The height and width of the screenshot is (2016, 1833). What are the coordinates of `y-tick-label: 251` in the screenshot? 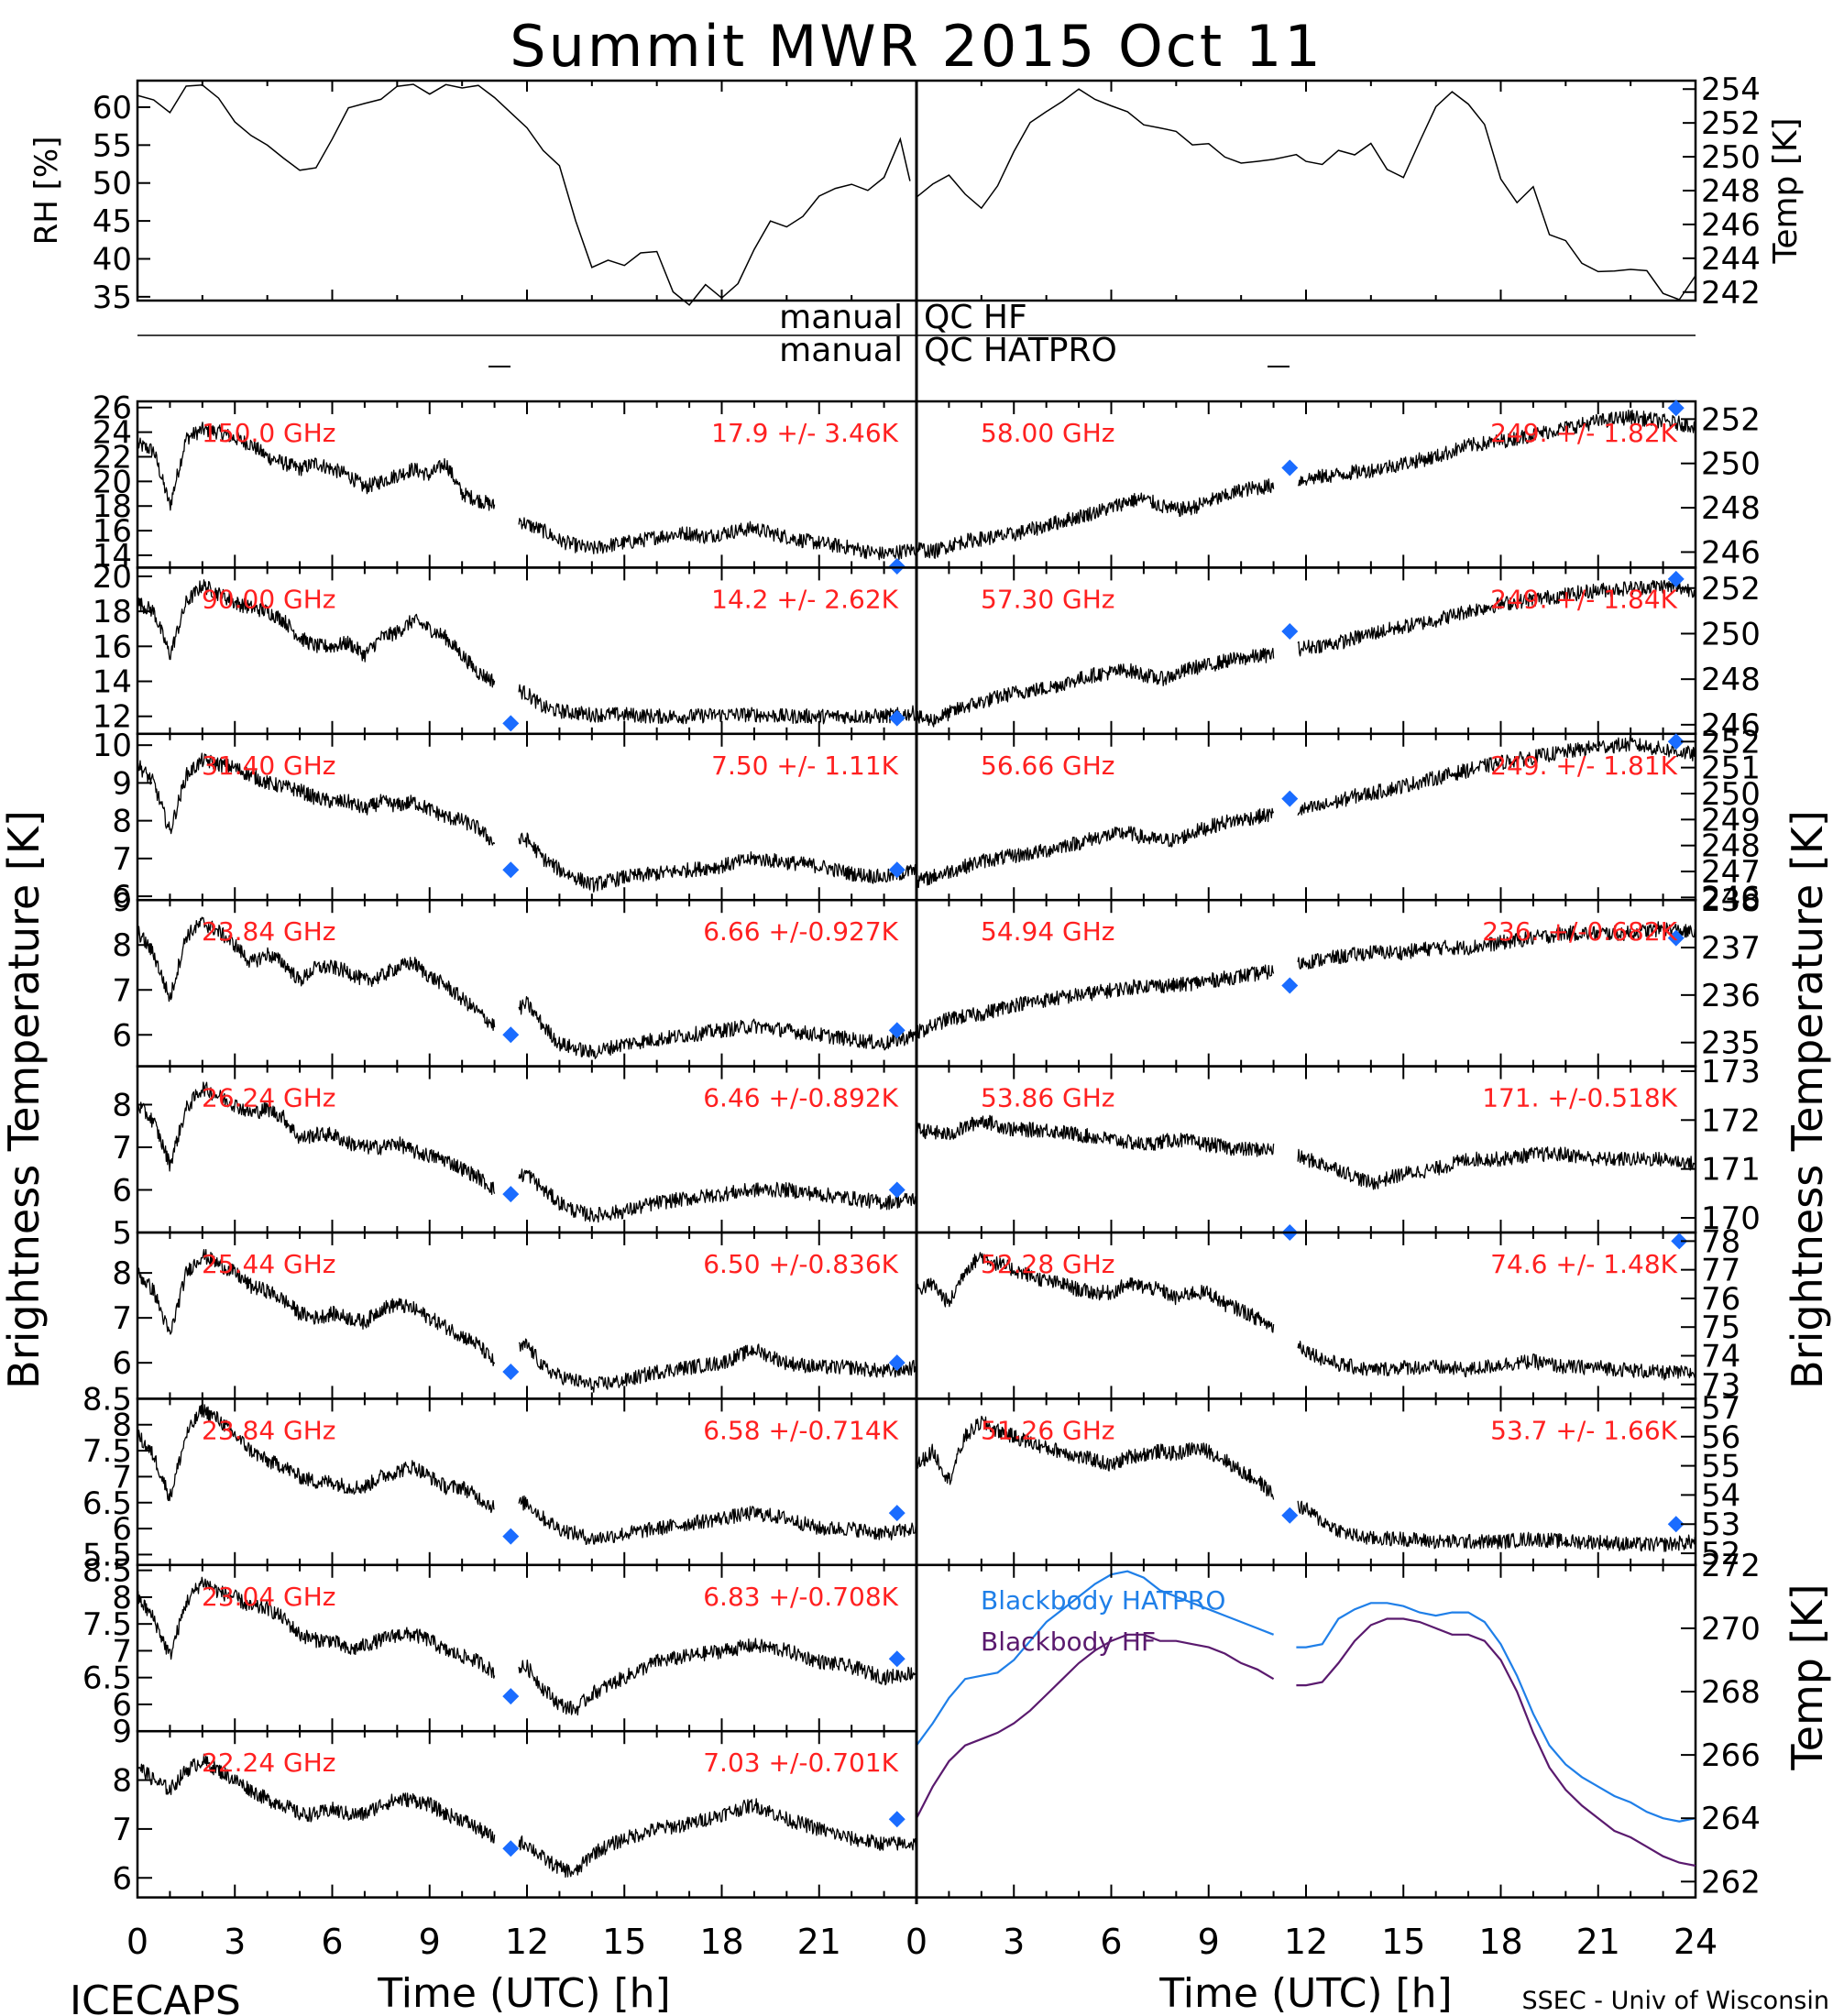 It's located at (1731, 769).